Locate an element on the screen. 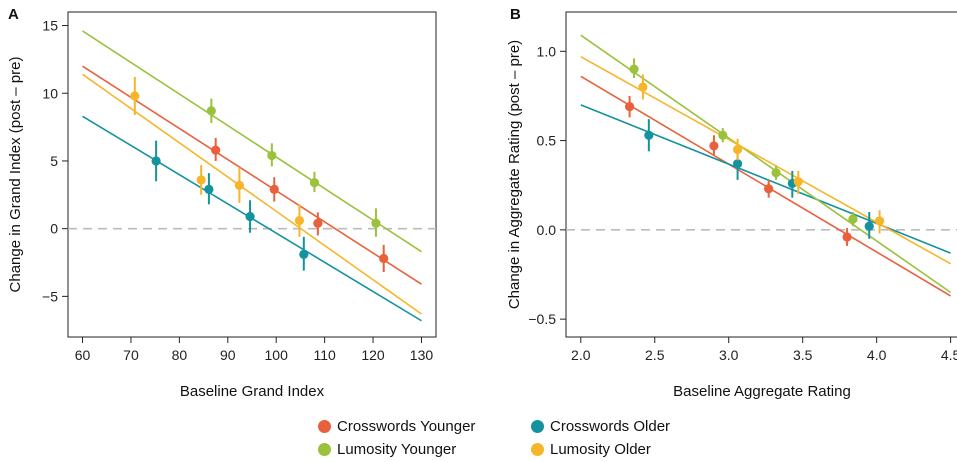  panel-b-ylabel: Change in Aggregate Rating (post – pre) is located at coordinates (514, 174).